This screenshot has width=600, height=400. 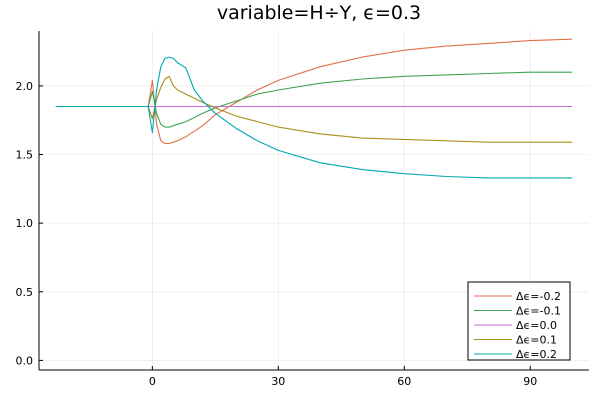 What do you see at coordinates (25, 292) in the screenshot?
I see `y-tick-label: 0.5` at bounding box center [25, 292].